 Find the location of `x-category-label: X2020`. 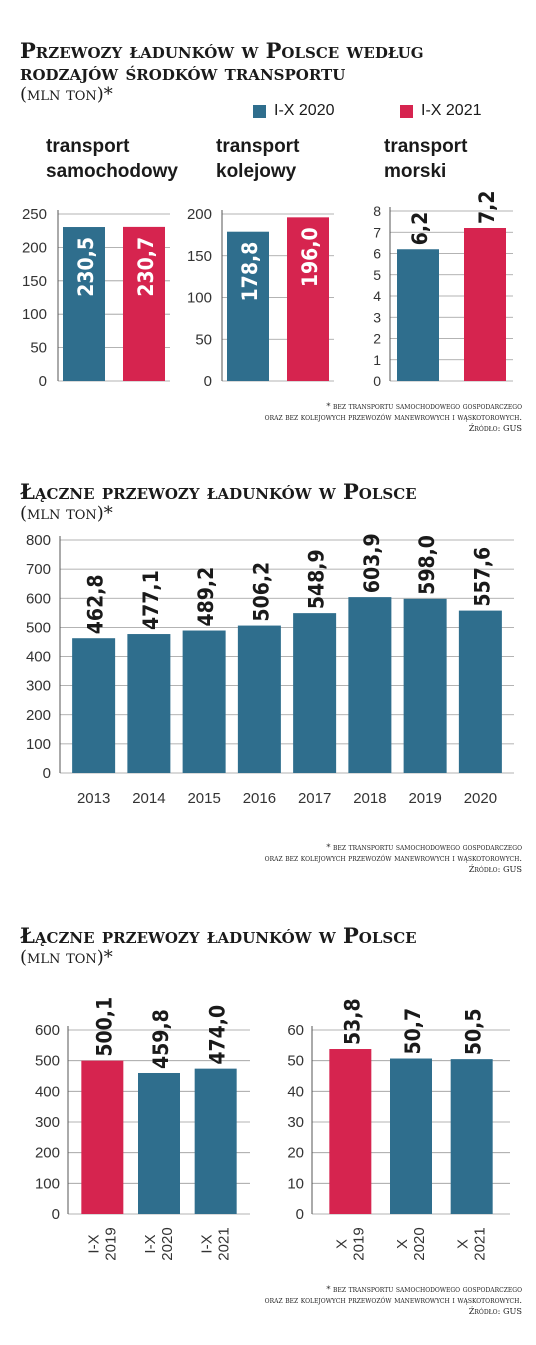

x-category-label: X2020 is located at coordinates (411, 1243).